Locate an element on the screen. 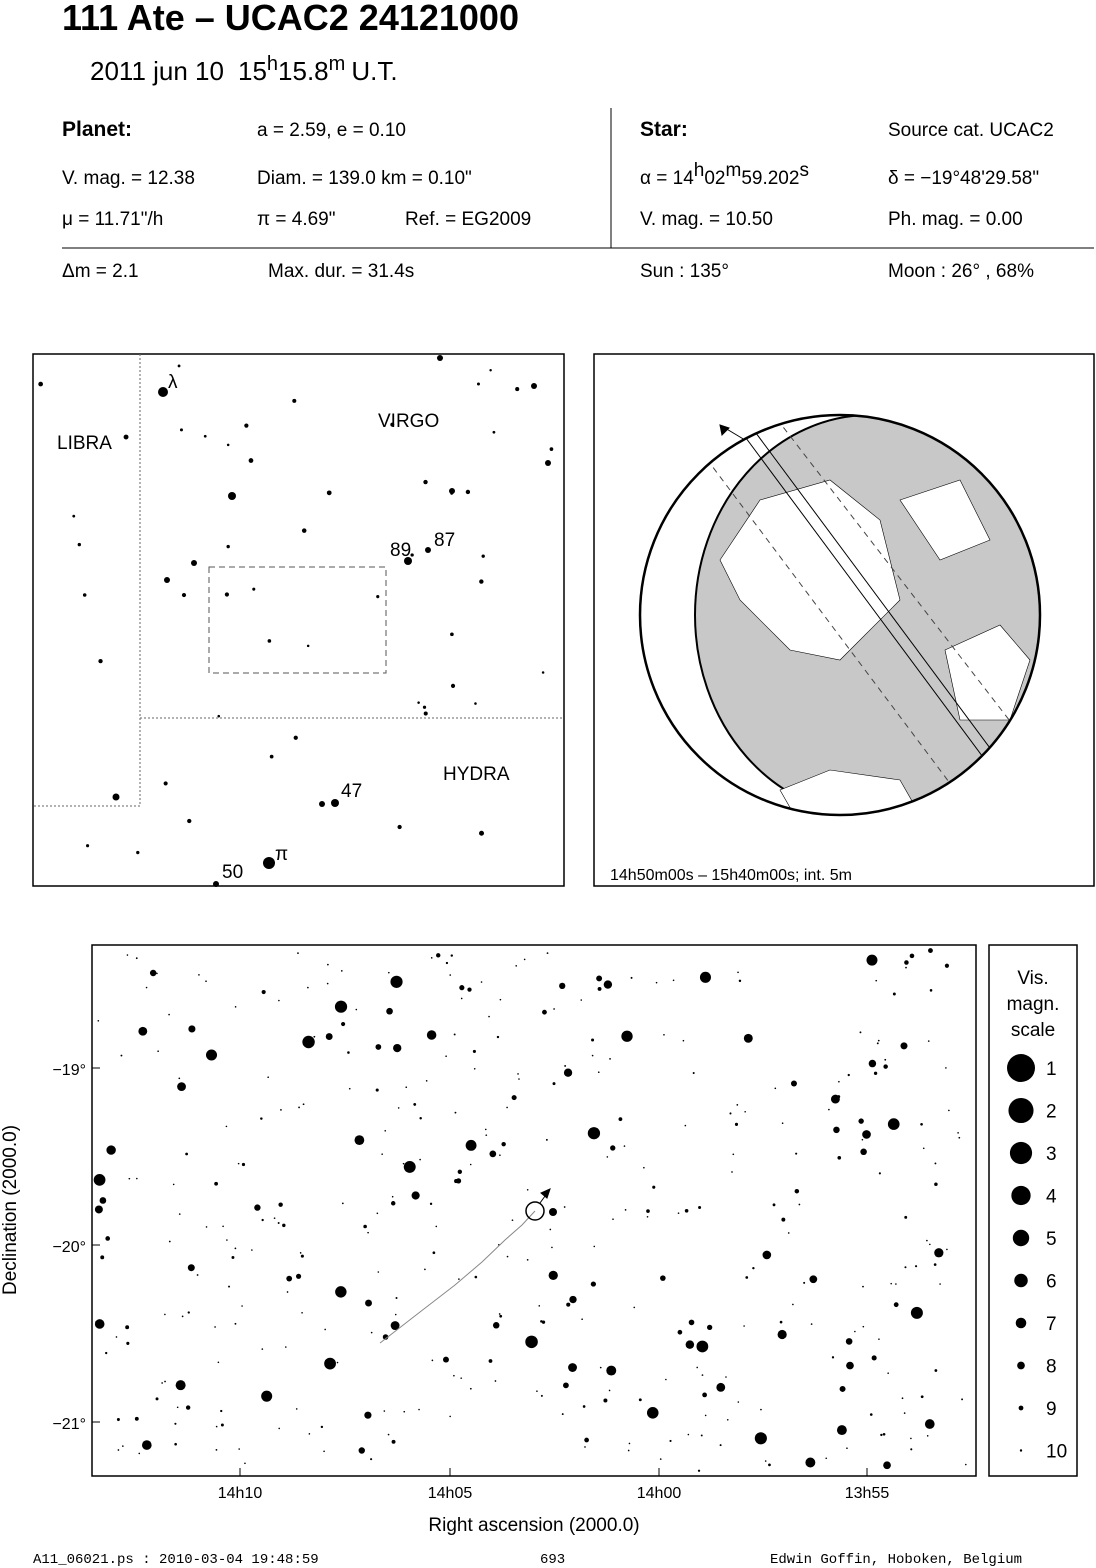  land is located at coordinates (987, 672).